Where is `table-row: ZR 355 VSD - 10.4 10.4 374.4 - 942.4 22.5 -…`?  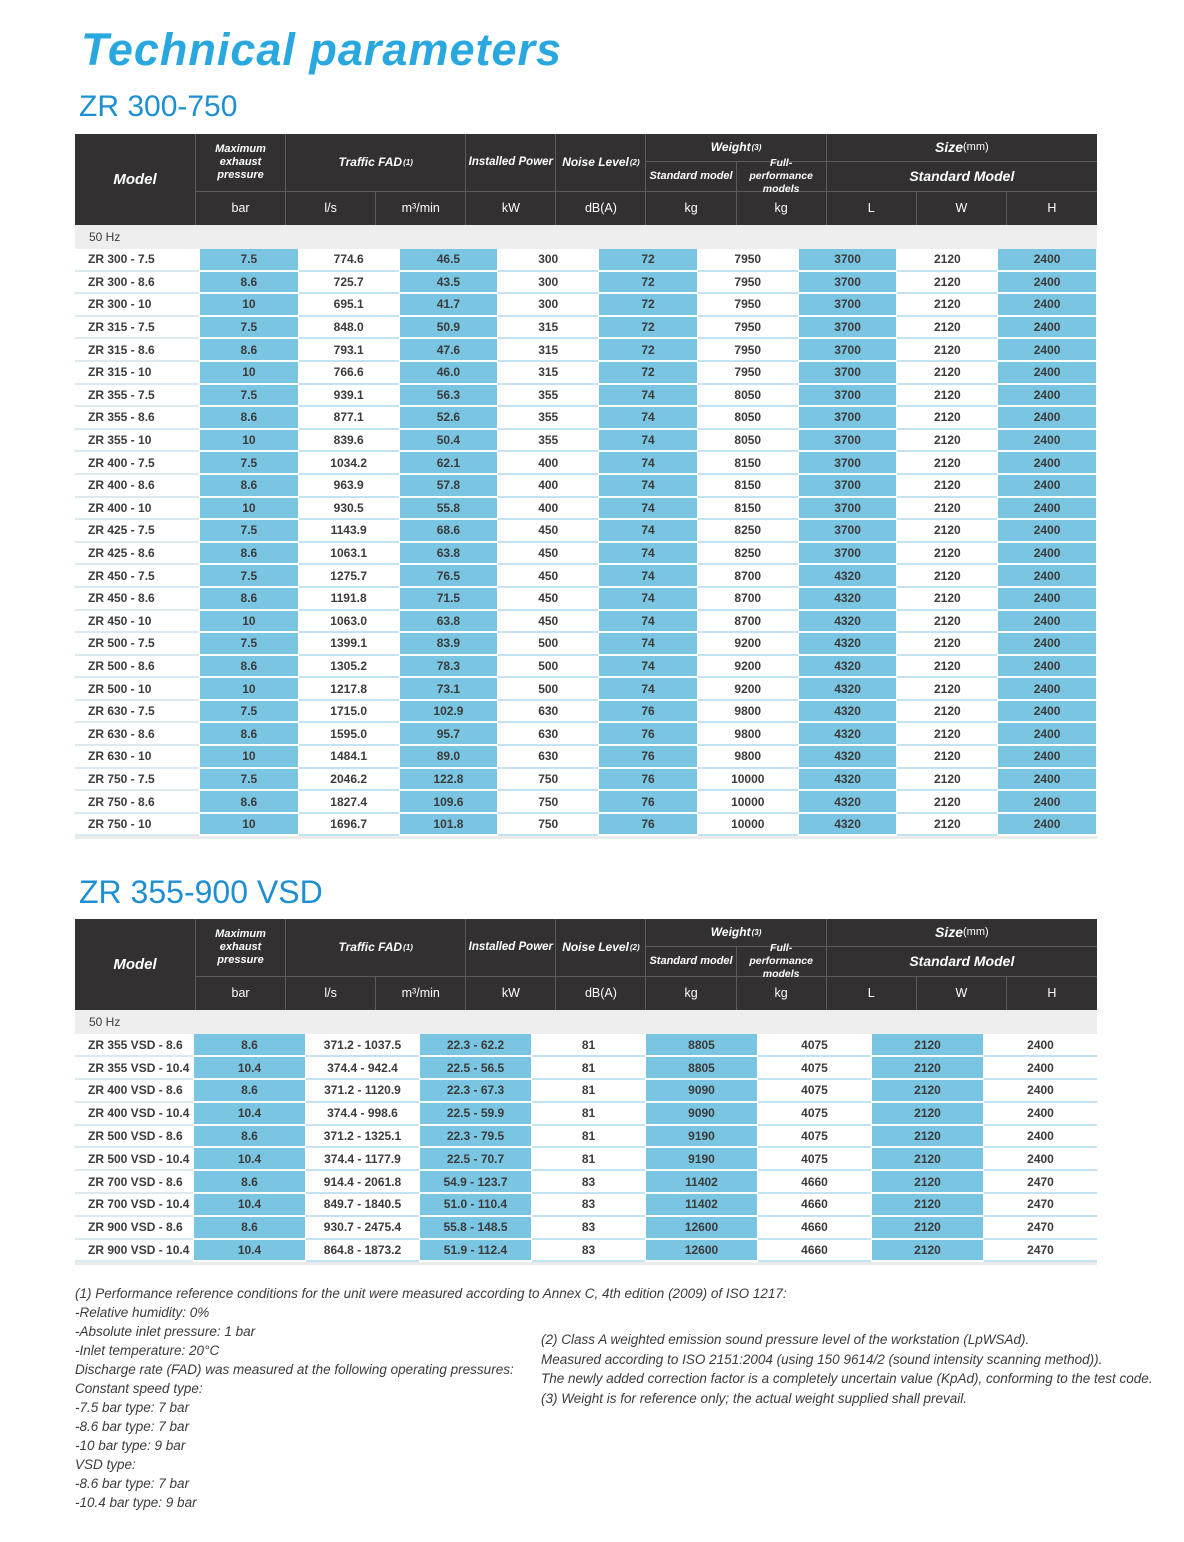
table-row: ZR 355 VSD - 10.4 10.4 374.4 - 942.4 22.5 -… is located at coordinates (586, 1069).